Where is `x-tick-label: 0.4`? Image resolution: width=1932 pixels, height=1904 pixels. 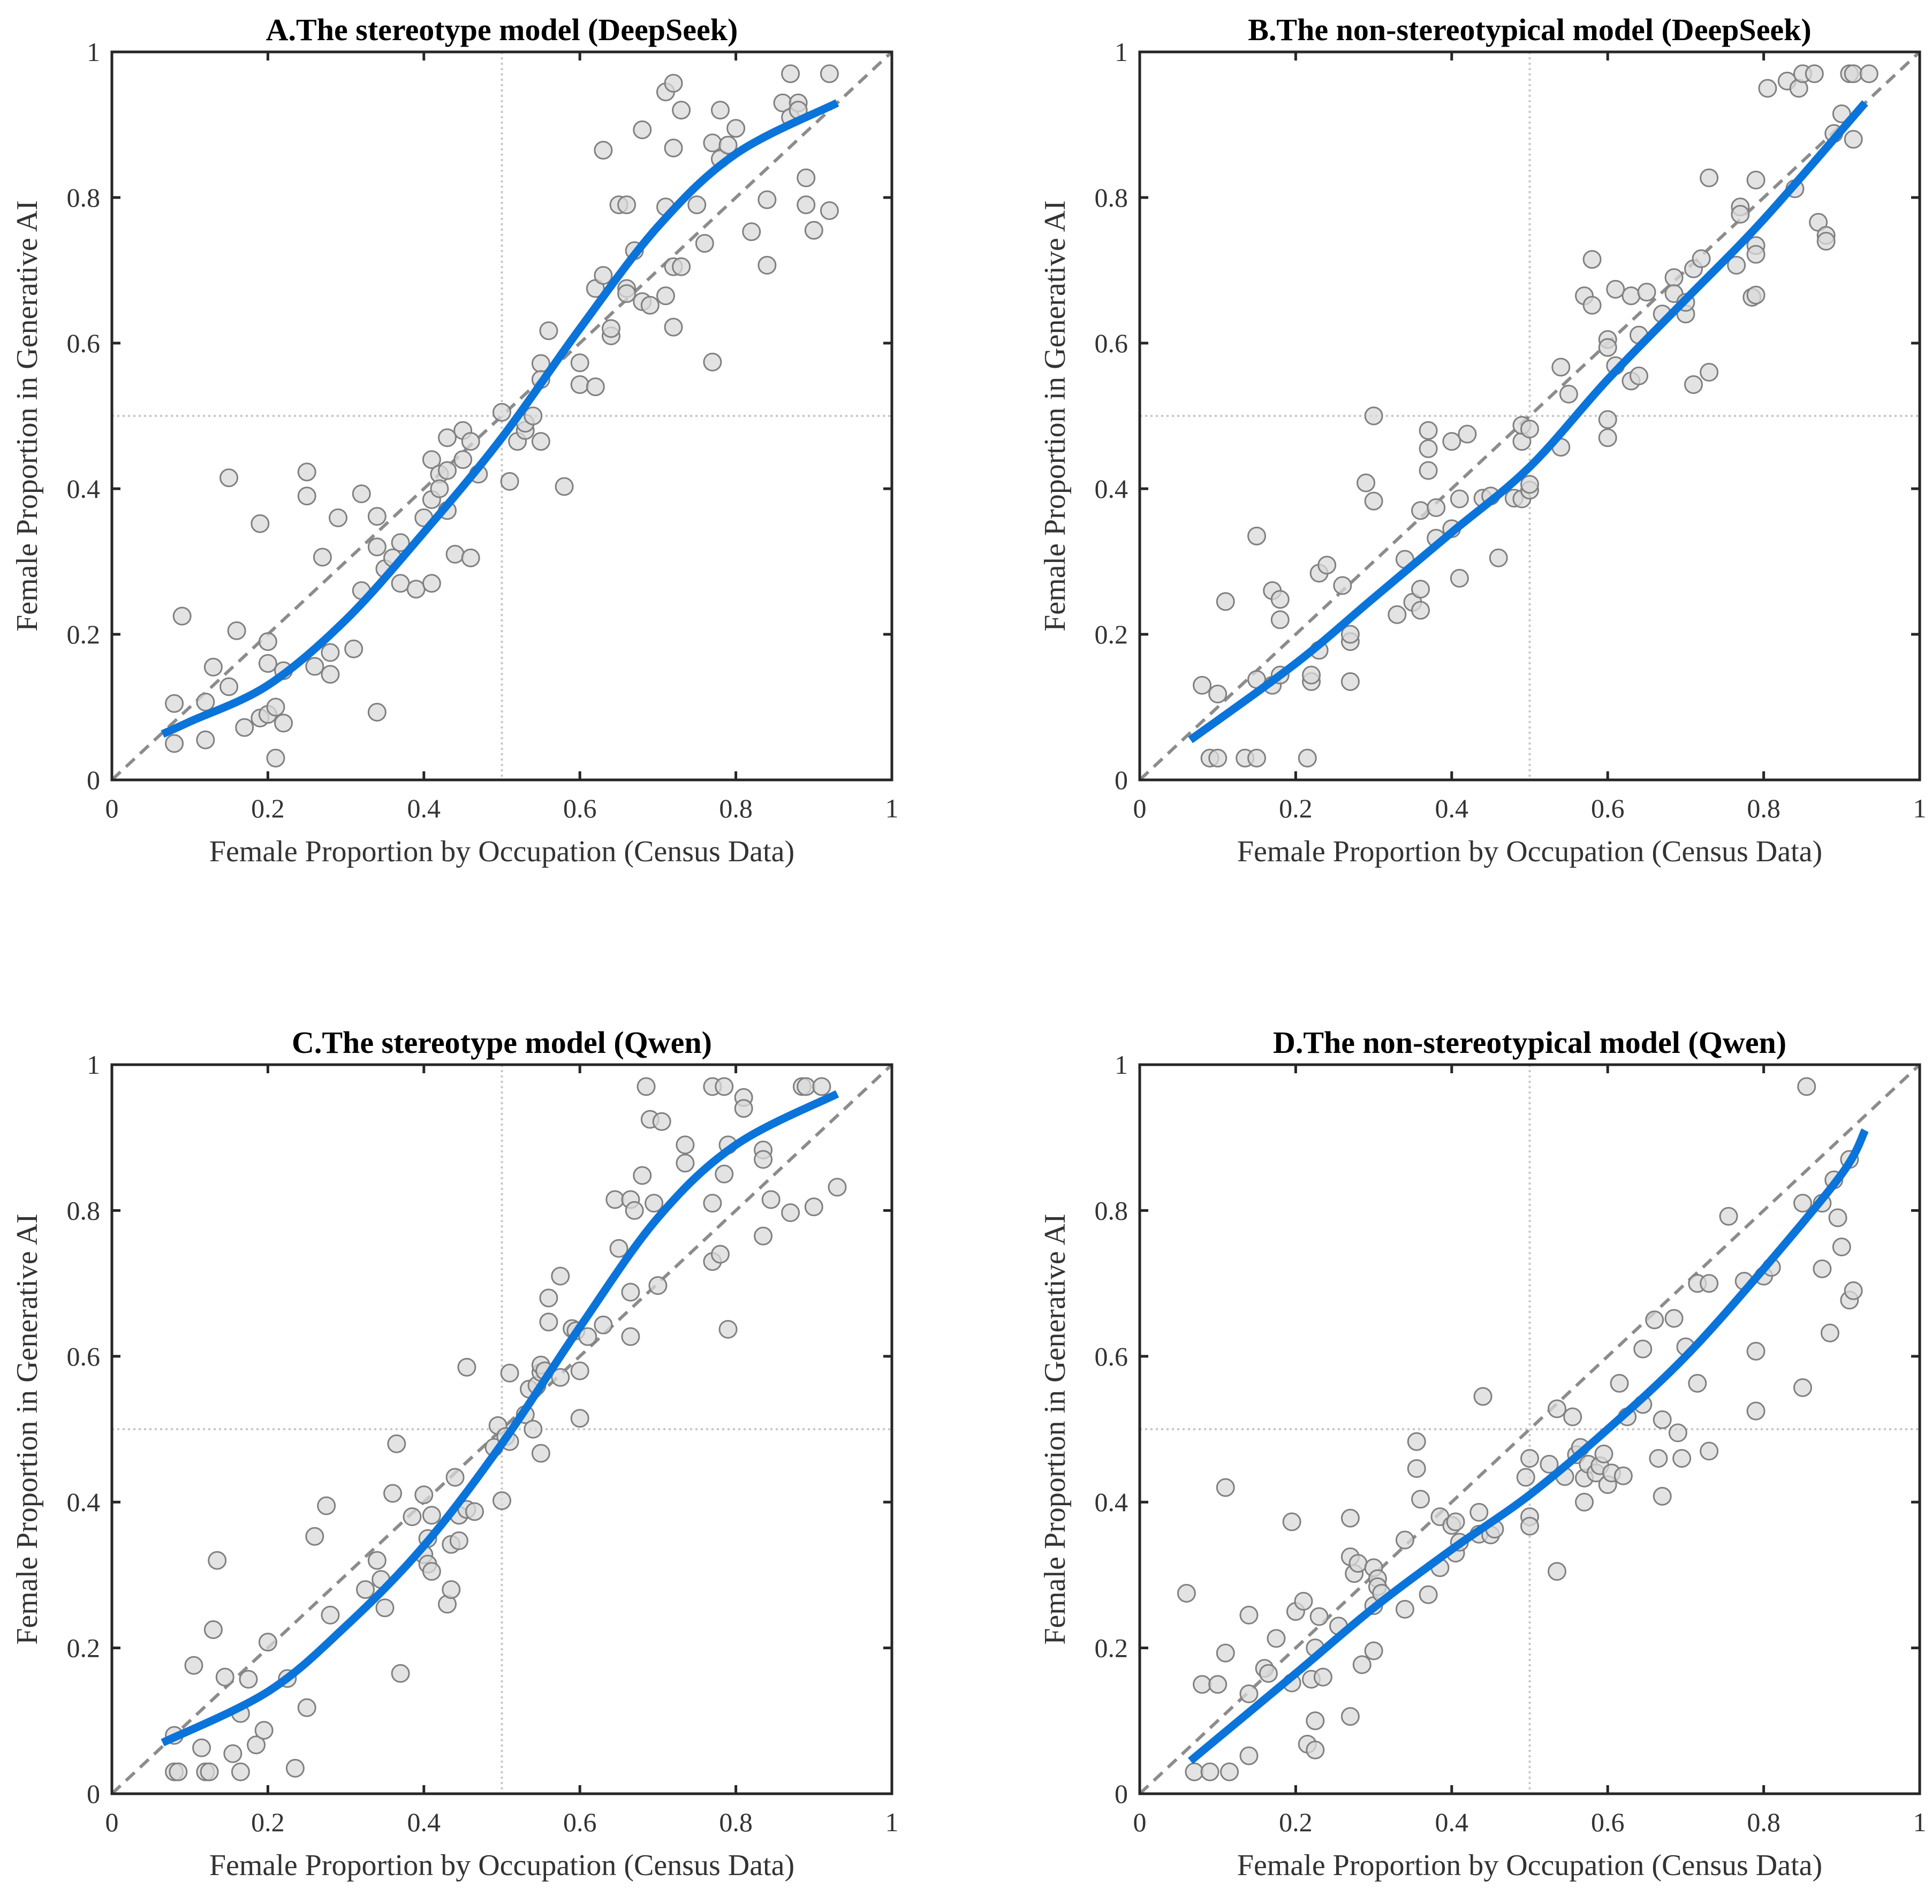 x-tick-label: 0.4 is located at coordinates (424, 808).